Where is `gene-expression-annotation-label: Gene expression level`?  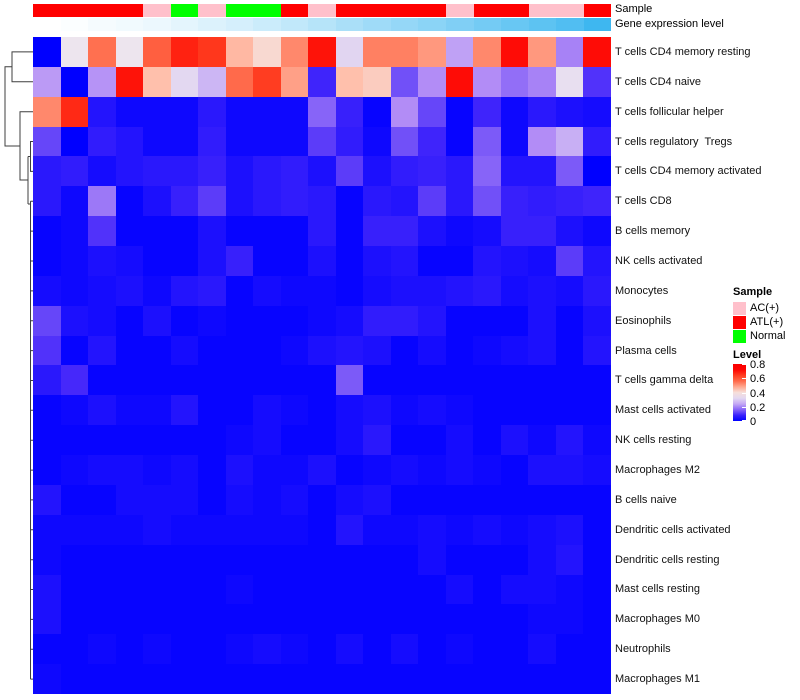
gene-expression-annotation-label: Gene expression level is located at coordinates (669, 24).